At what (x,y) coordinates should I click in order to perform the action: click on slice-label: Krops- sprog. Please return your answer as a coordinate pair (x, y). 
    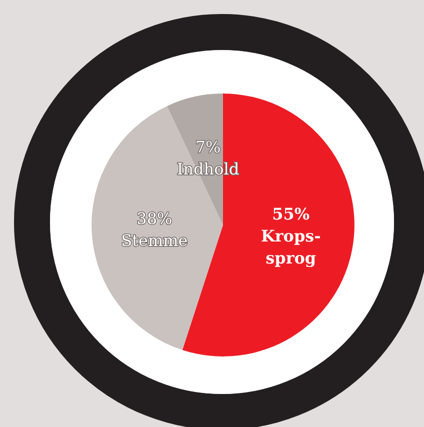
    Looking at the image, I should click on (290, 247).